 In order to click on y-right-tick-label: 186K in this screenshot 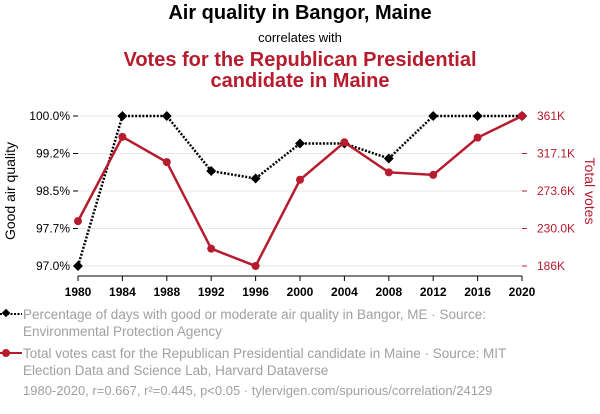, I will do `click(551, 266)`.